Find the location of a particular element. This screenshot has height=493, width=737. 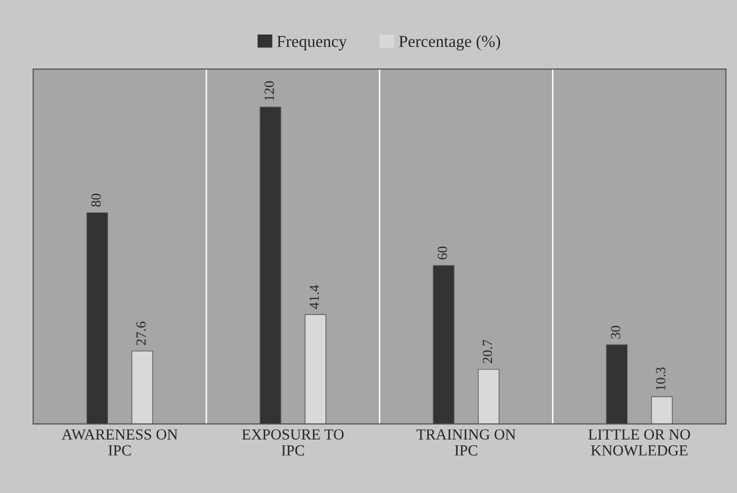

legend-label: Percentage (%) is located at coordinates (449, 42).